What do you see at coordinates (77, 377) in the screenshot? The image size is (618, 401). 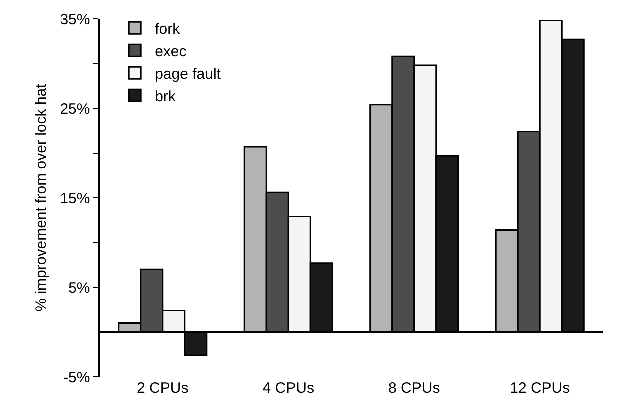 I see `y-tick-label: -5%` at bounding box center [77, 377].